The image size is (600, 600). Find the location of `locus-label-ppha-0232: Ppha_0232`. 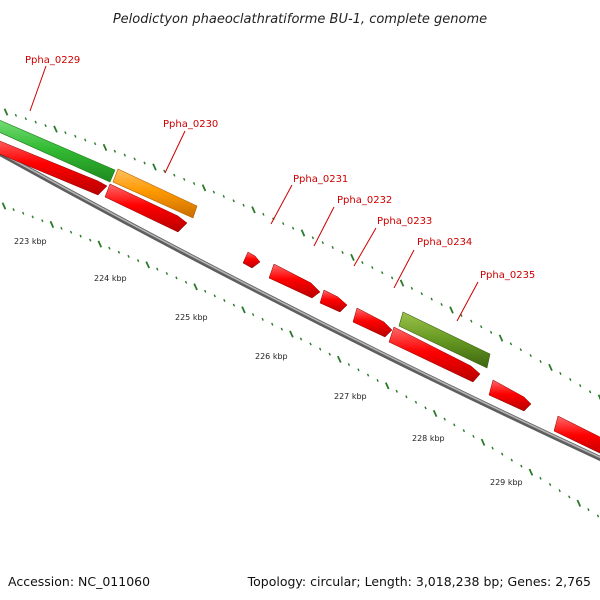

locus-label-ppha-0232: Ppha_0232 is located at coordinates (364, 200).